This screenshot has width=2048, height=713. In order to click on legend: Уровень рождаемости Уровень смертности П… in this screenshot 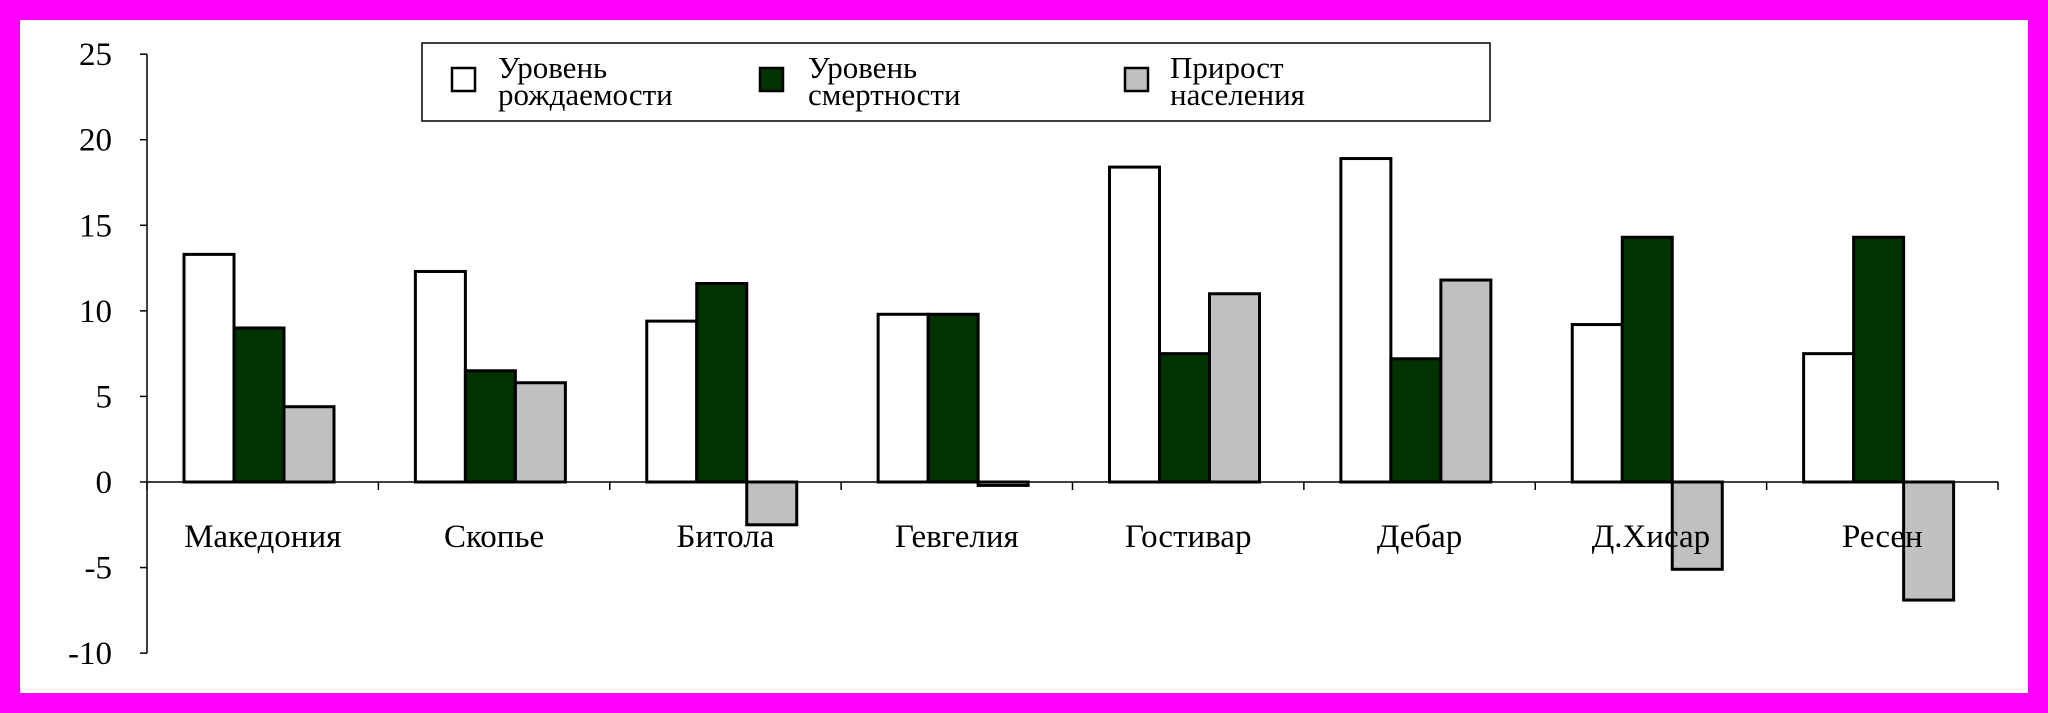, I will do `click(956, 82)`.